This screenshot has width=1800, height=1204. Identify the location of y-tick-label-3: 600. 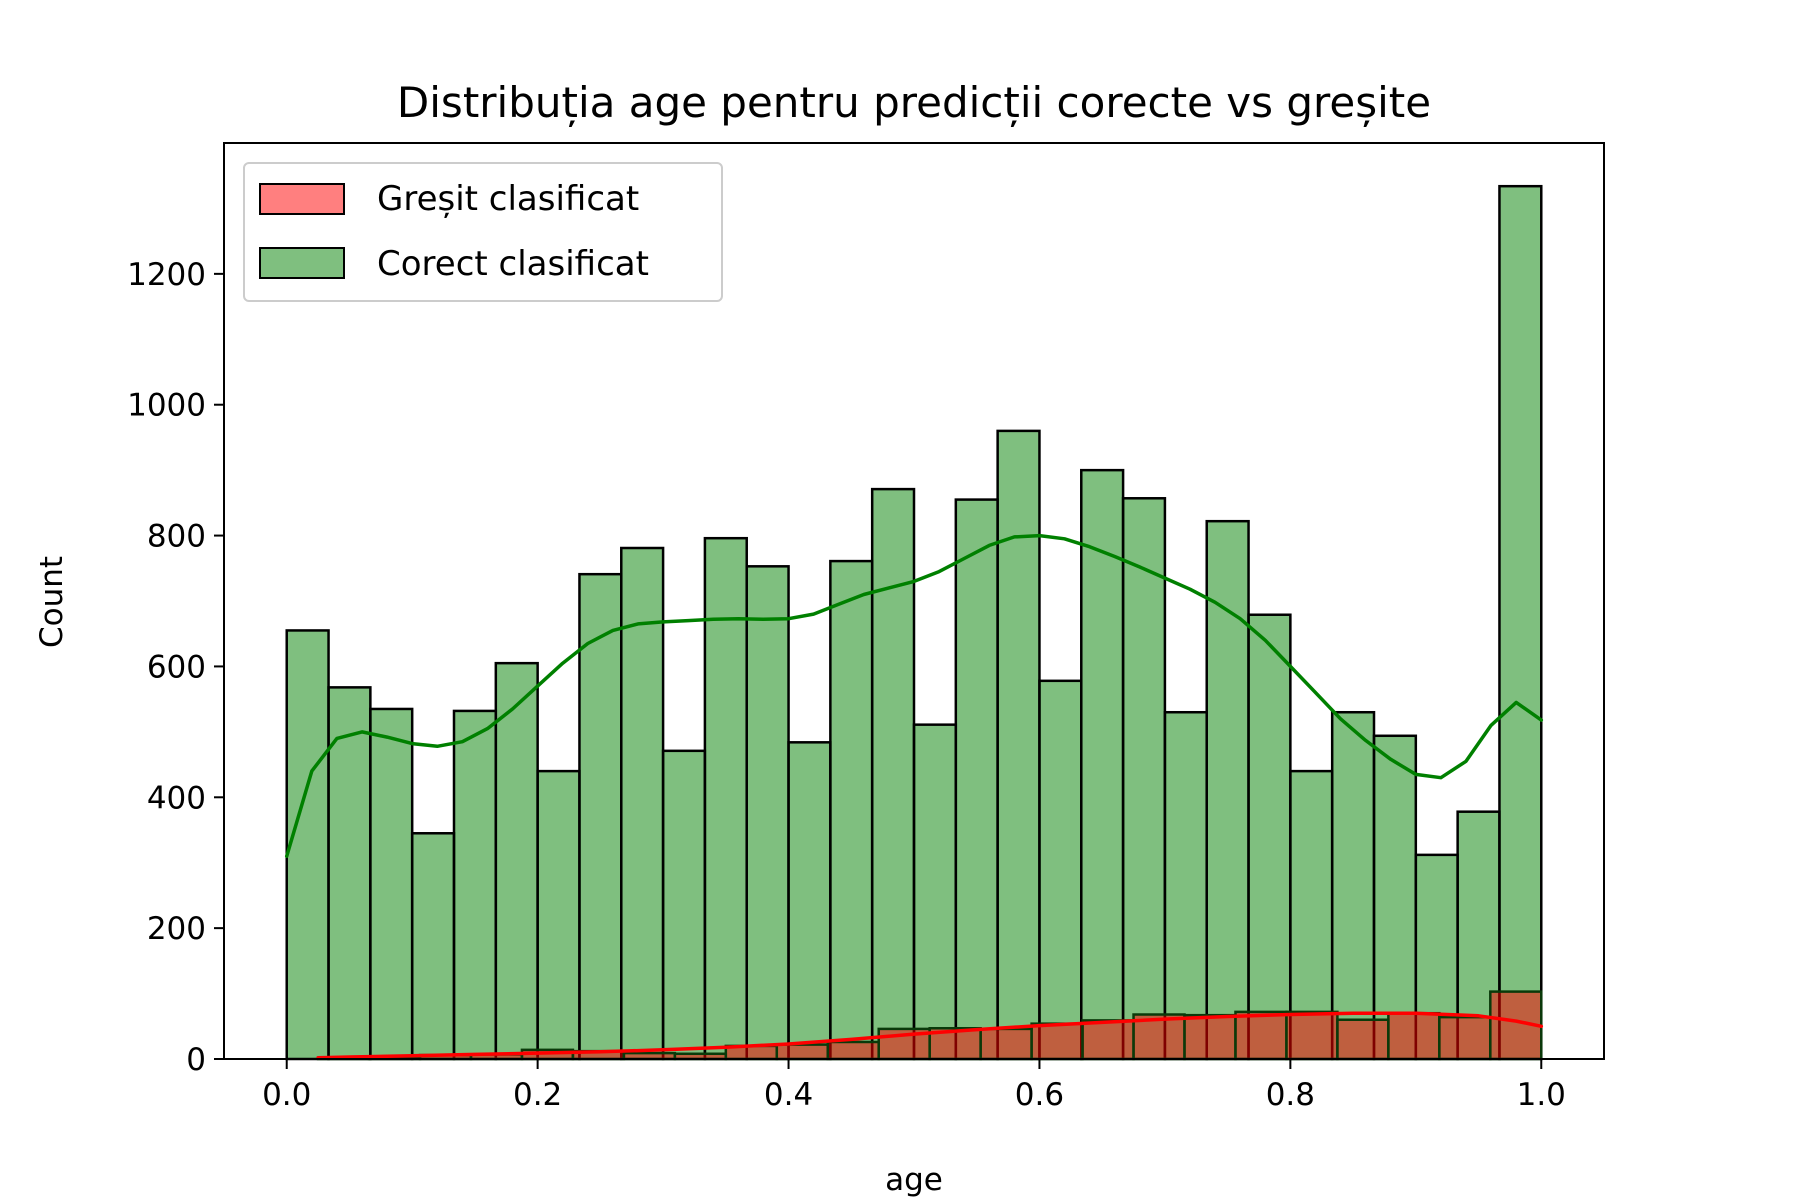
(176, 667).